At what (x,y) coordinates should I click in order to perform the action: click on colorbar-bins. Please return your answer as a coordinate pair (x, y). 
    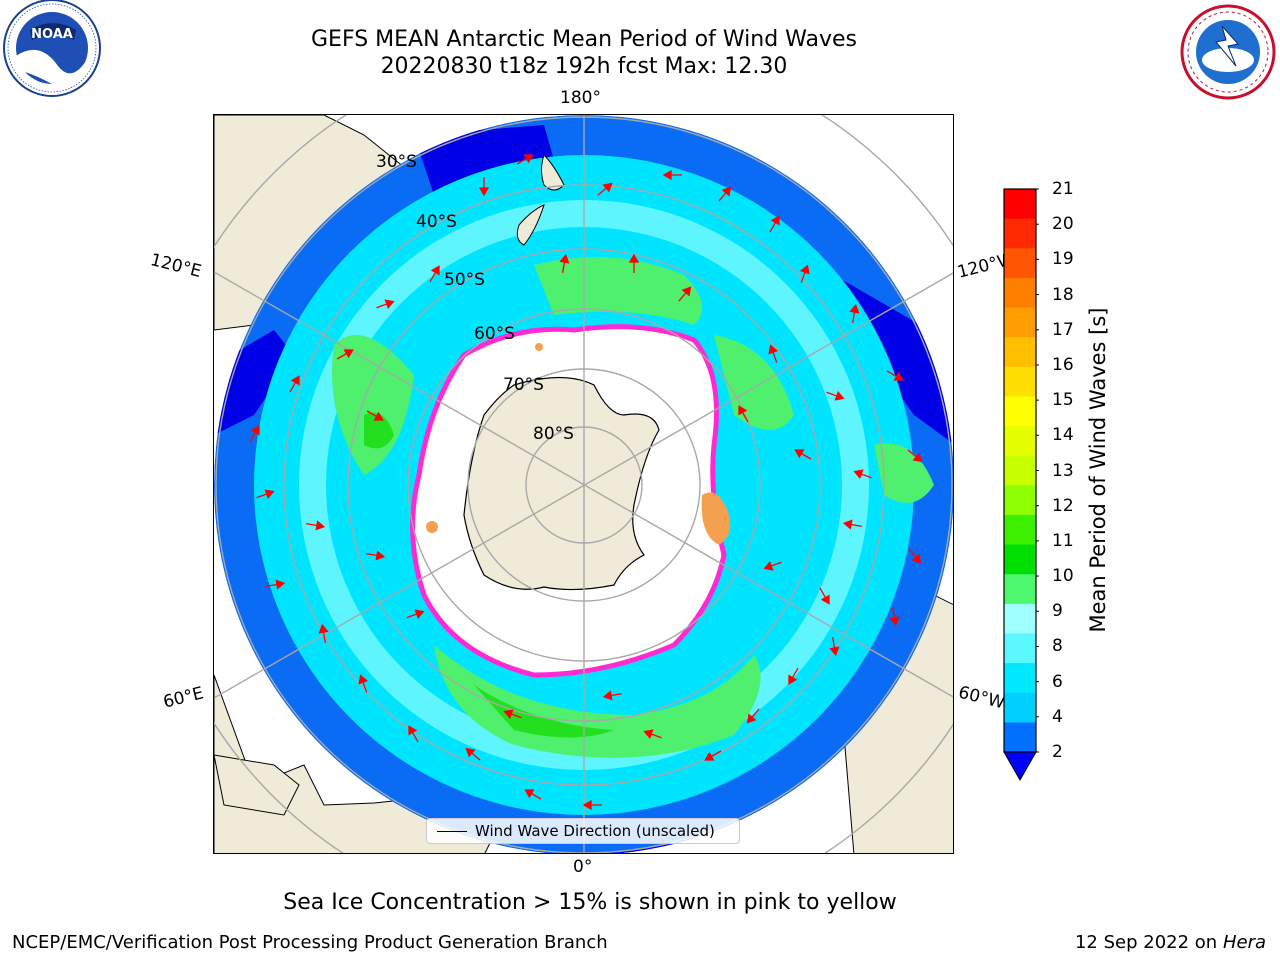
    Looking at the image, I should click on (1020, 471).